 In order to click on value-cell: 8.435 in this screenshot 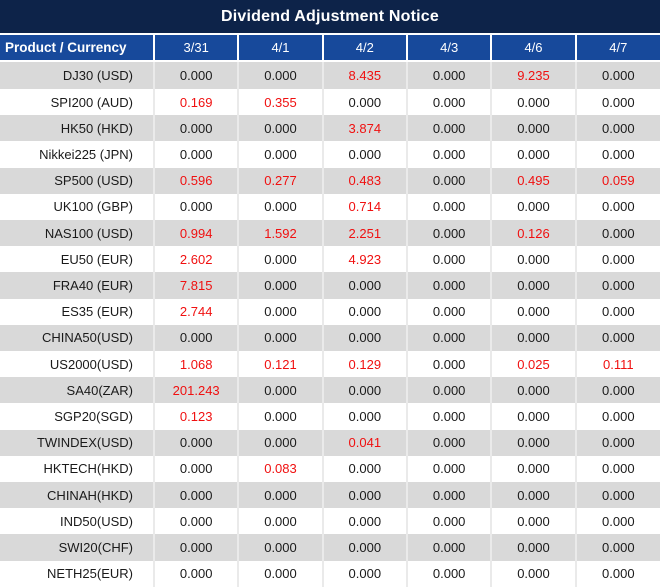, I will do `click(365, 75)`.